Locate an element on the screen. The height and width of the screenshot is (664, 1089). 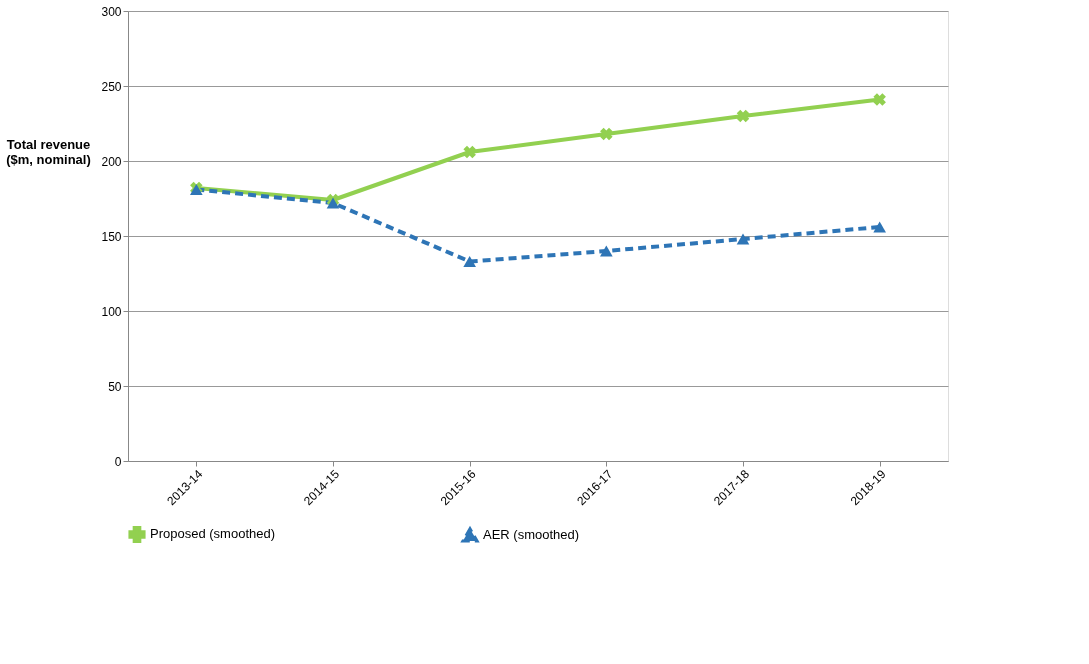
y-tick-label: 250 is located at coordinates (111, 86).